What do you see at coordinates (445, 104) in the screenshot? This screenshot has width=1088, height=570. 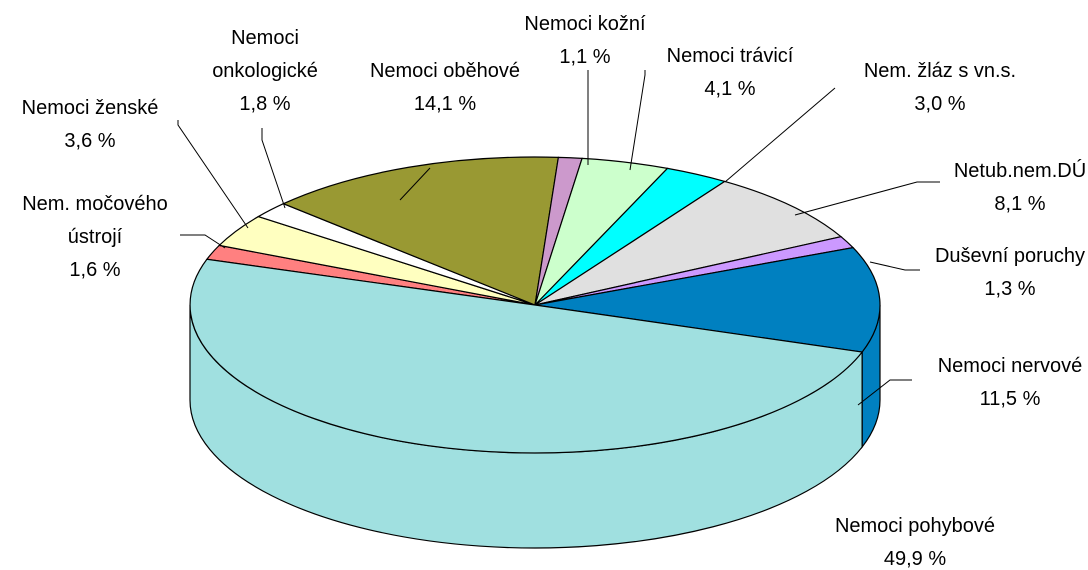 I see `value-label: 14,1 %` at bounding box center [445, 104].